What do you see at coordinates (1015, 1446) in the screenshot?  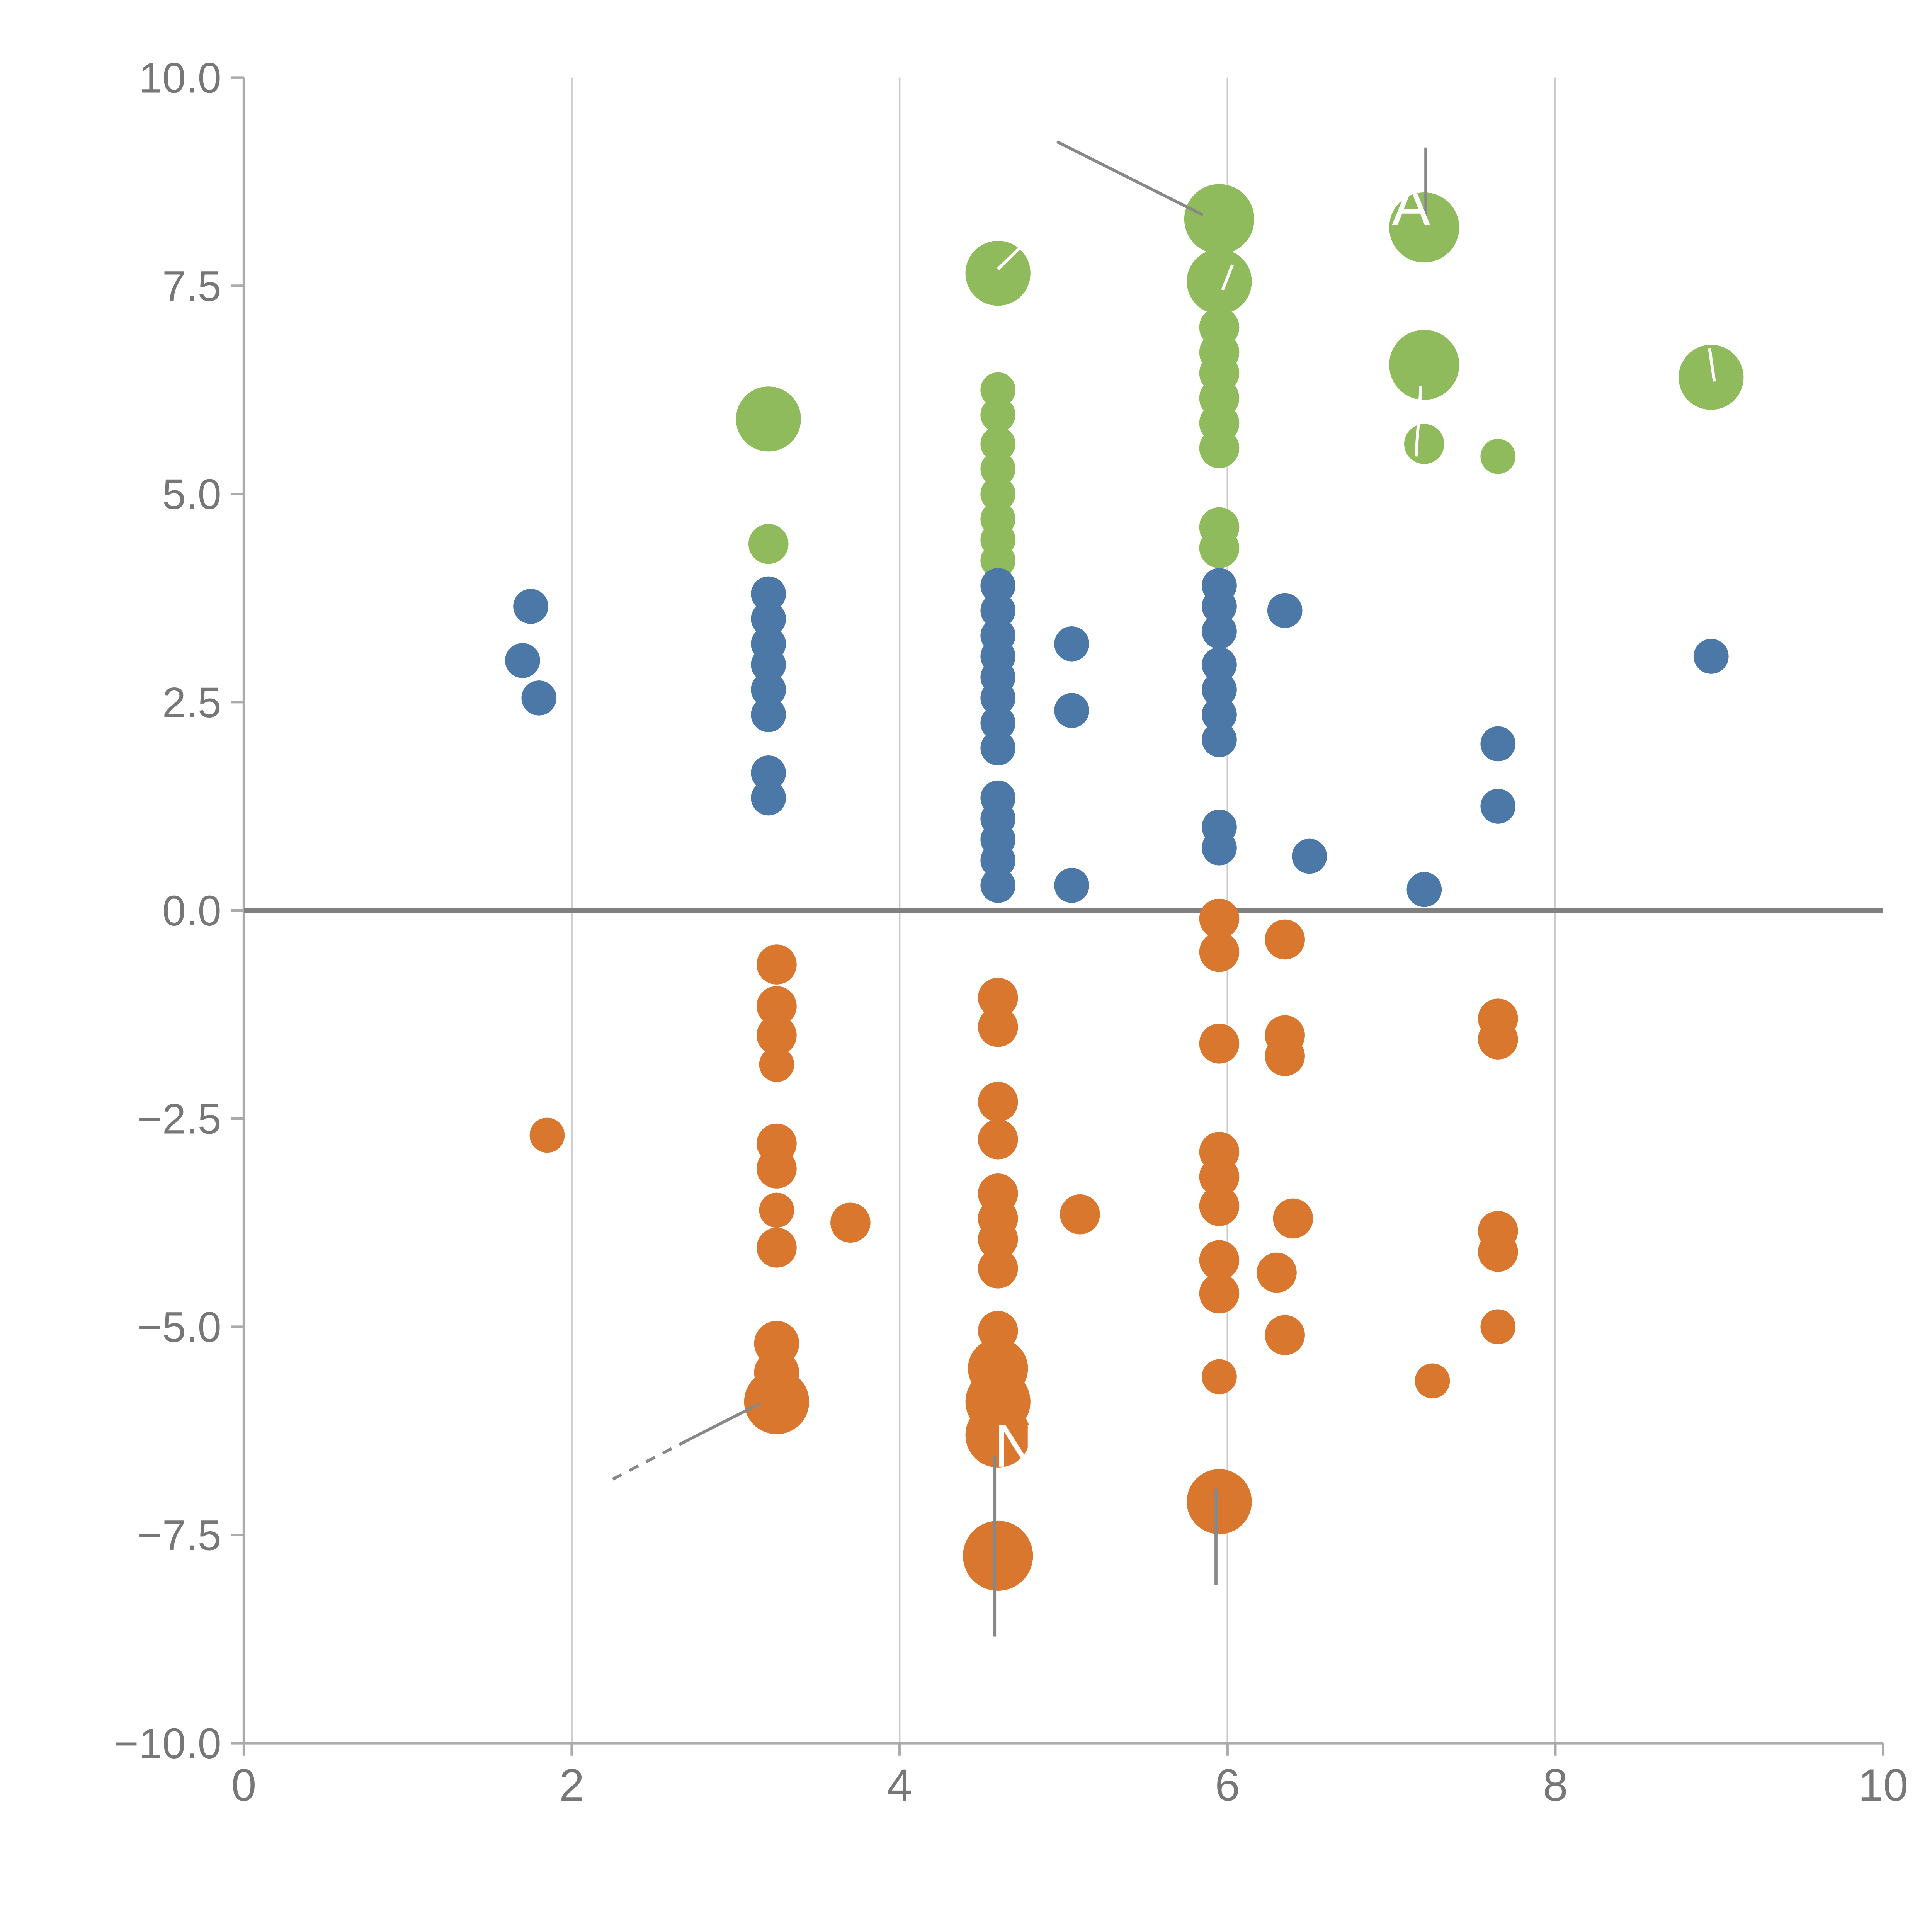 I see `annotation-label: N` at bounding box center [1015, 1446].